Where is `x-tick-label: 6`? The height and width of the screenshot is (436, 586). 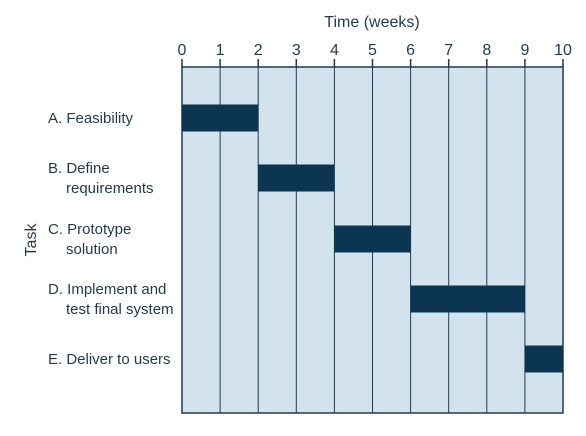 x-tick-label: 6 is located at coordinates (410, 50).